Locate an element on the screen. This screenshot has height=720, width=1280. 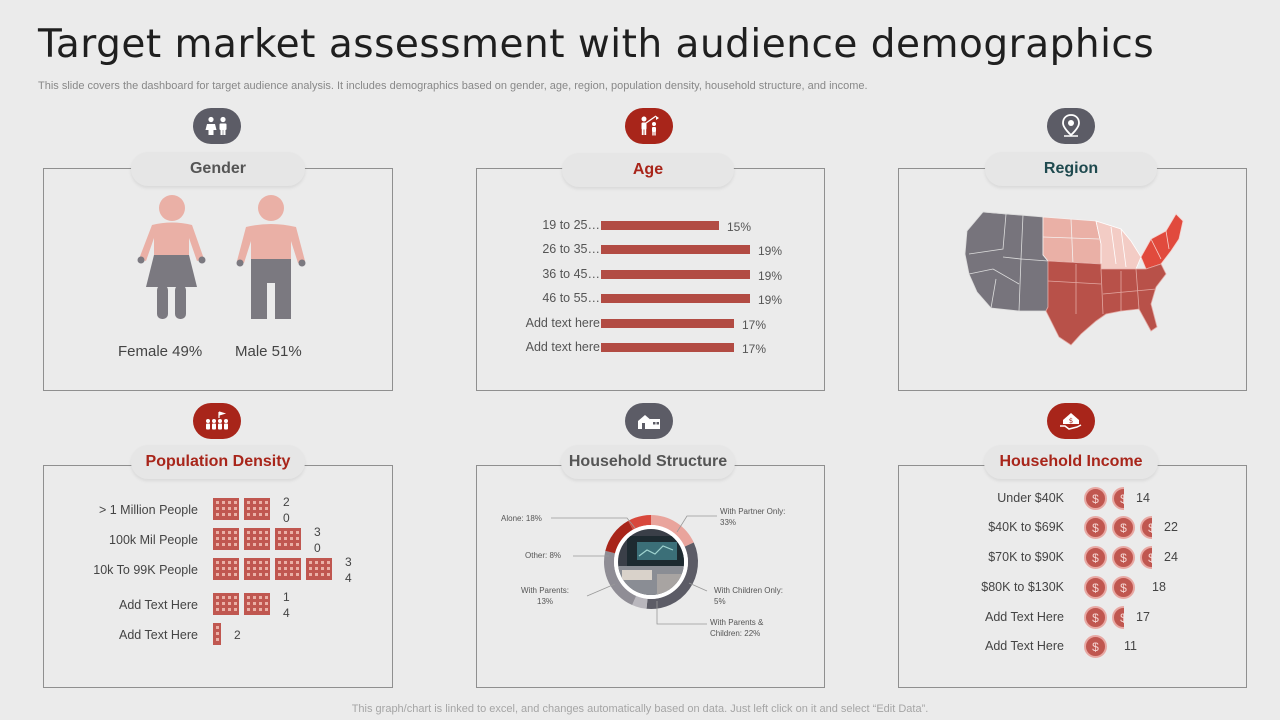
income-value: 22 is located at coordinates (1171, 527).